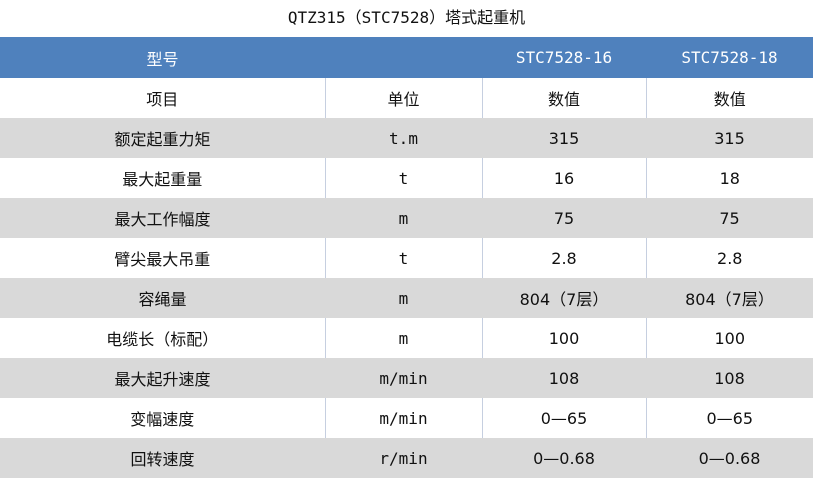 This screenshot has width=813, height=478. I want to click on table-row: 容绳量 m 804（7层） 804（7层）, so click(406, 298).